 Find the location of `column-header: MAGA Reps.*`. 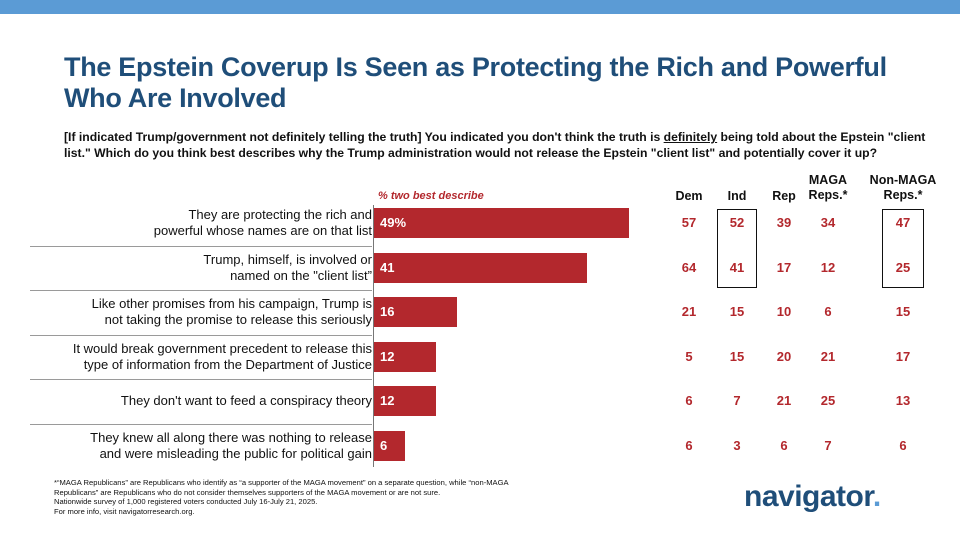

column-header: MAGA Reps.* is located at coordinates (828, 188).